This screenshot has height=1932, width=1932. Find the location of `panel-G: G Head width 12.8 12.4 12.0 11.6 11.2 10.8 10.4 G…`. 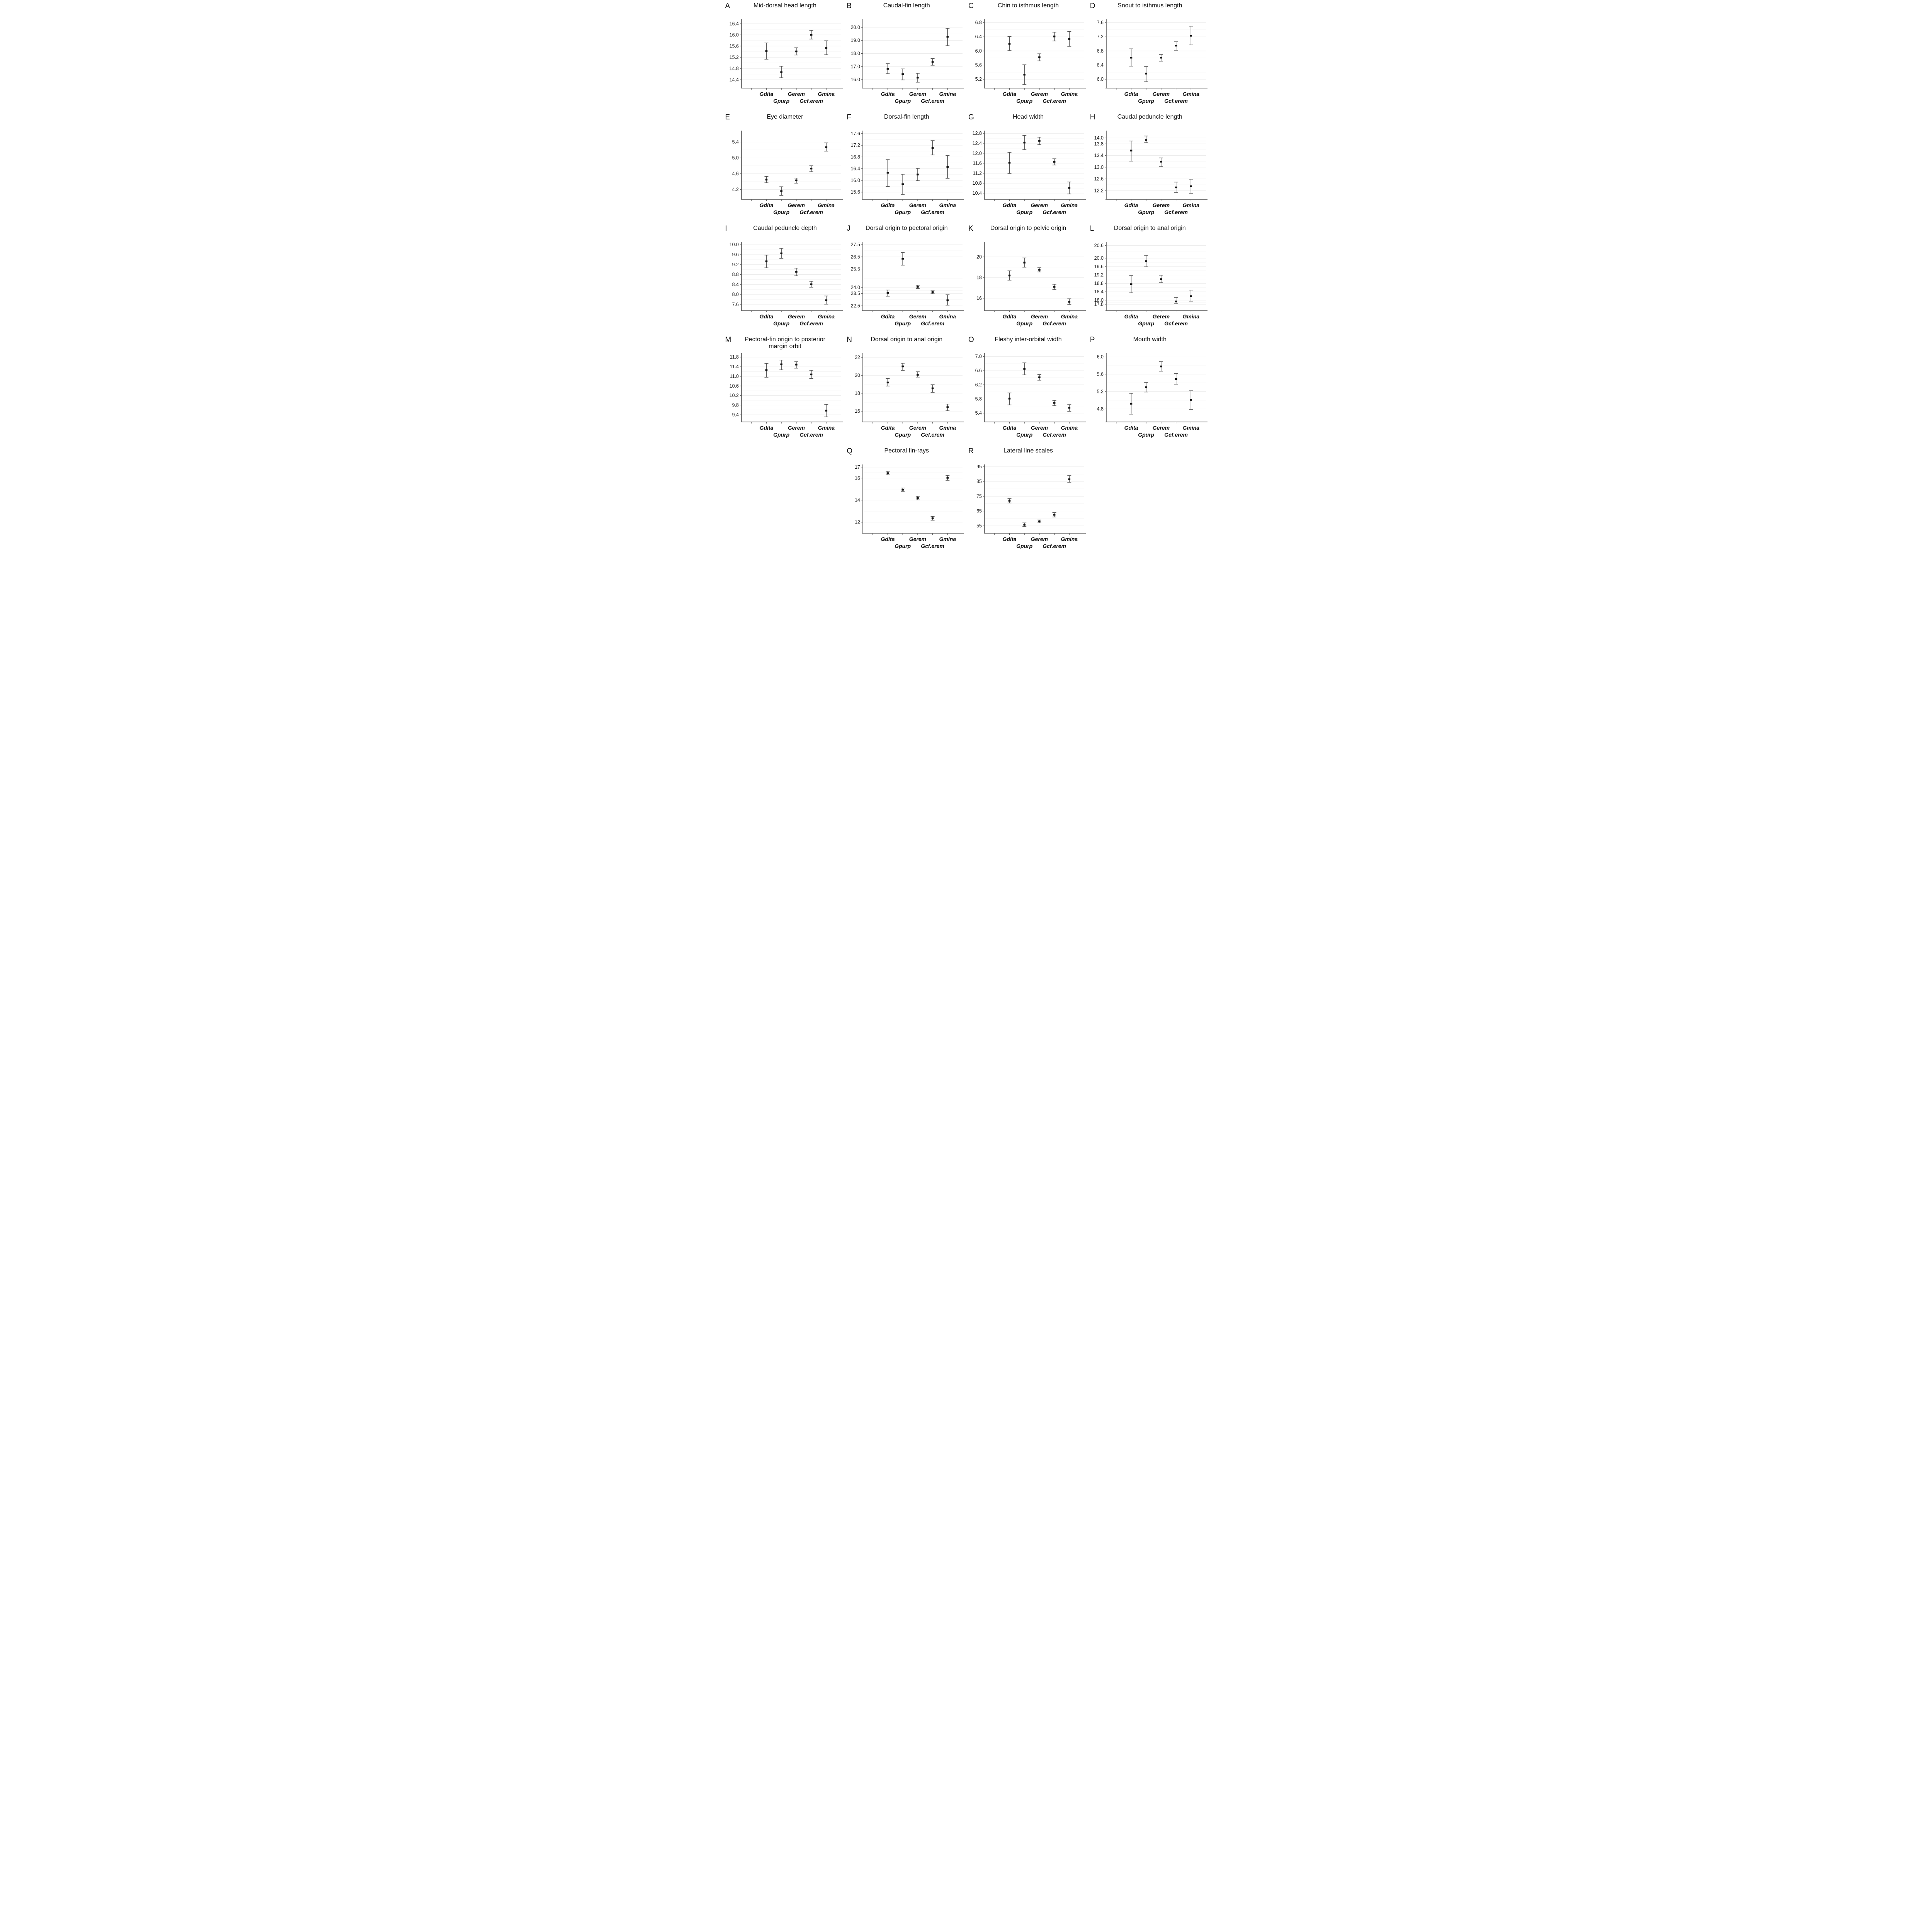

panel-G: G Head width 12.8 12.4 12.0 11.6 11.2 10.8 10.4 G… is located at coordinates (1027, 168).